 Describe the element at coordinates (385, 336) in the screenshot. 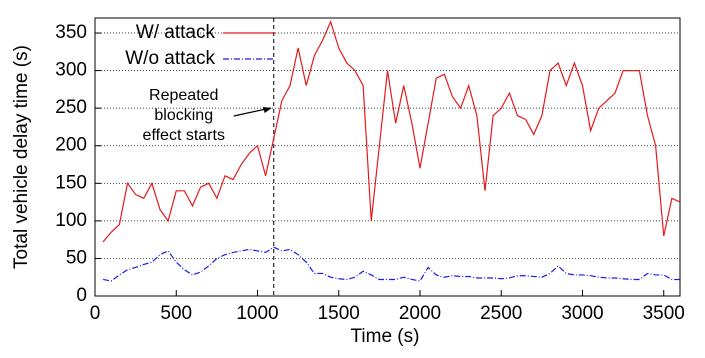

I see `x-axis-label: Time (s)` at that location.